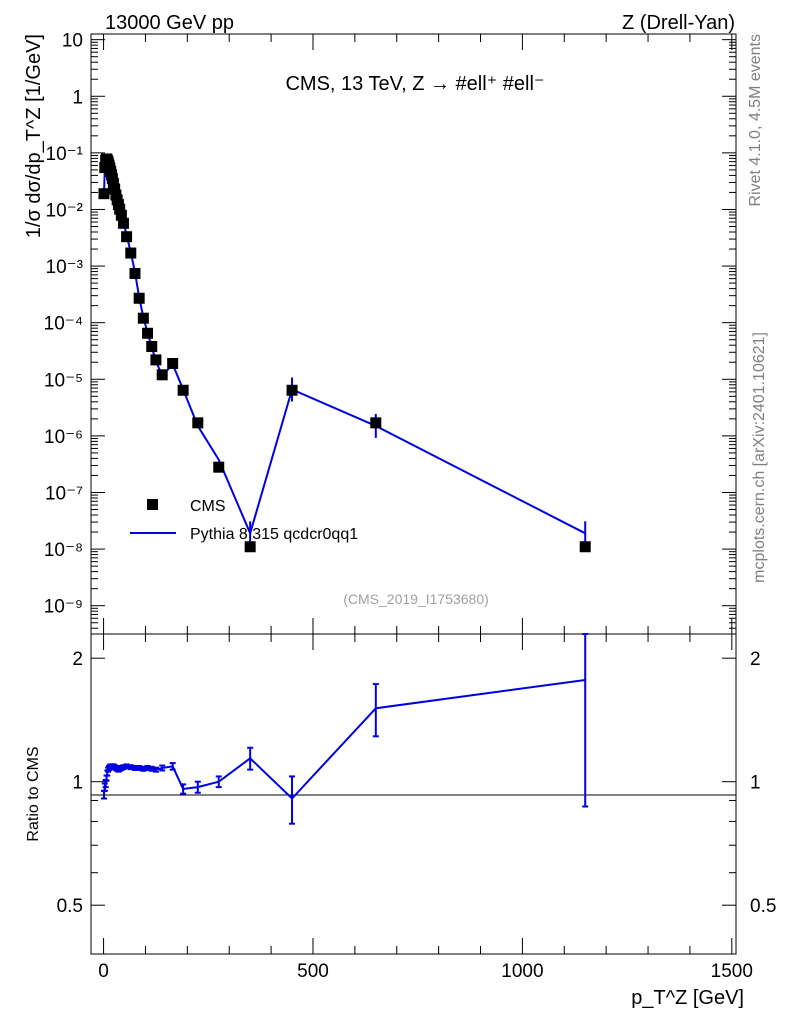 The image size is (786, 1024). Describe the element at coordinates (65, 154) in the screenshot. I see `main-y-tick-label: 10⁻¹` at that location.